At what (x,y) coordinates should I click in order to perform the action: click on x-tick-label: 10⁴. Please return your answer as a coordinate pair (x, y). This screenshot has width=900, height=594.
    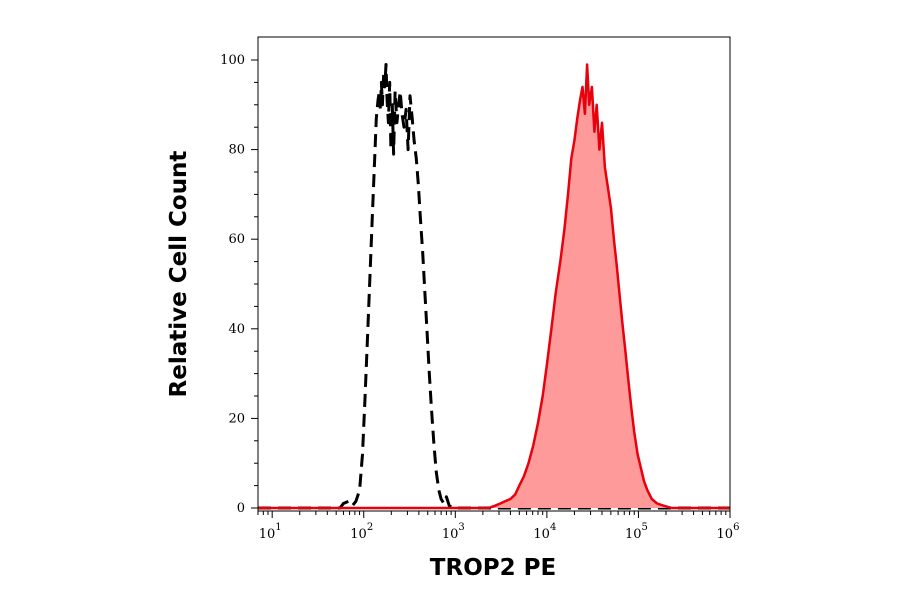
    Looking at the image, I should click on (544, 532).